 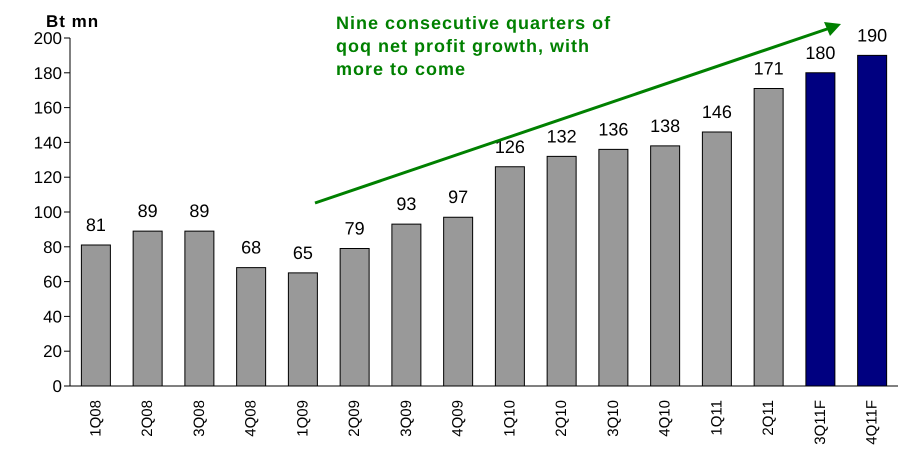 I want to click on x-tick-label: 1Q09, so click(x=303, y=418).